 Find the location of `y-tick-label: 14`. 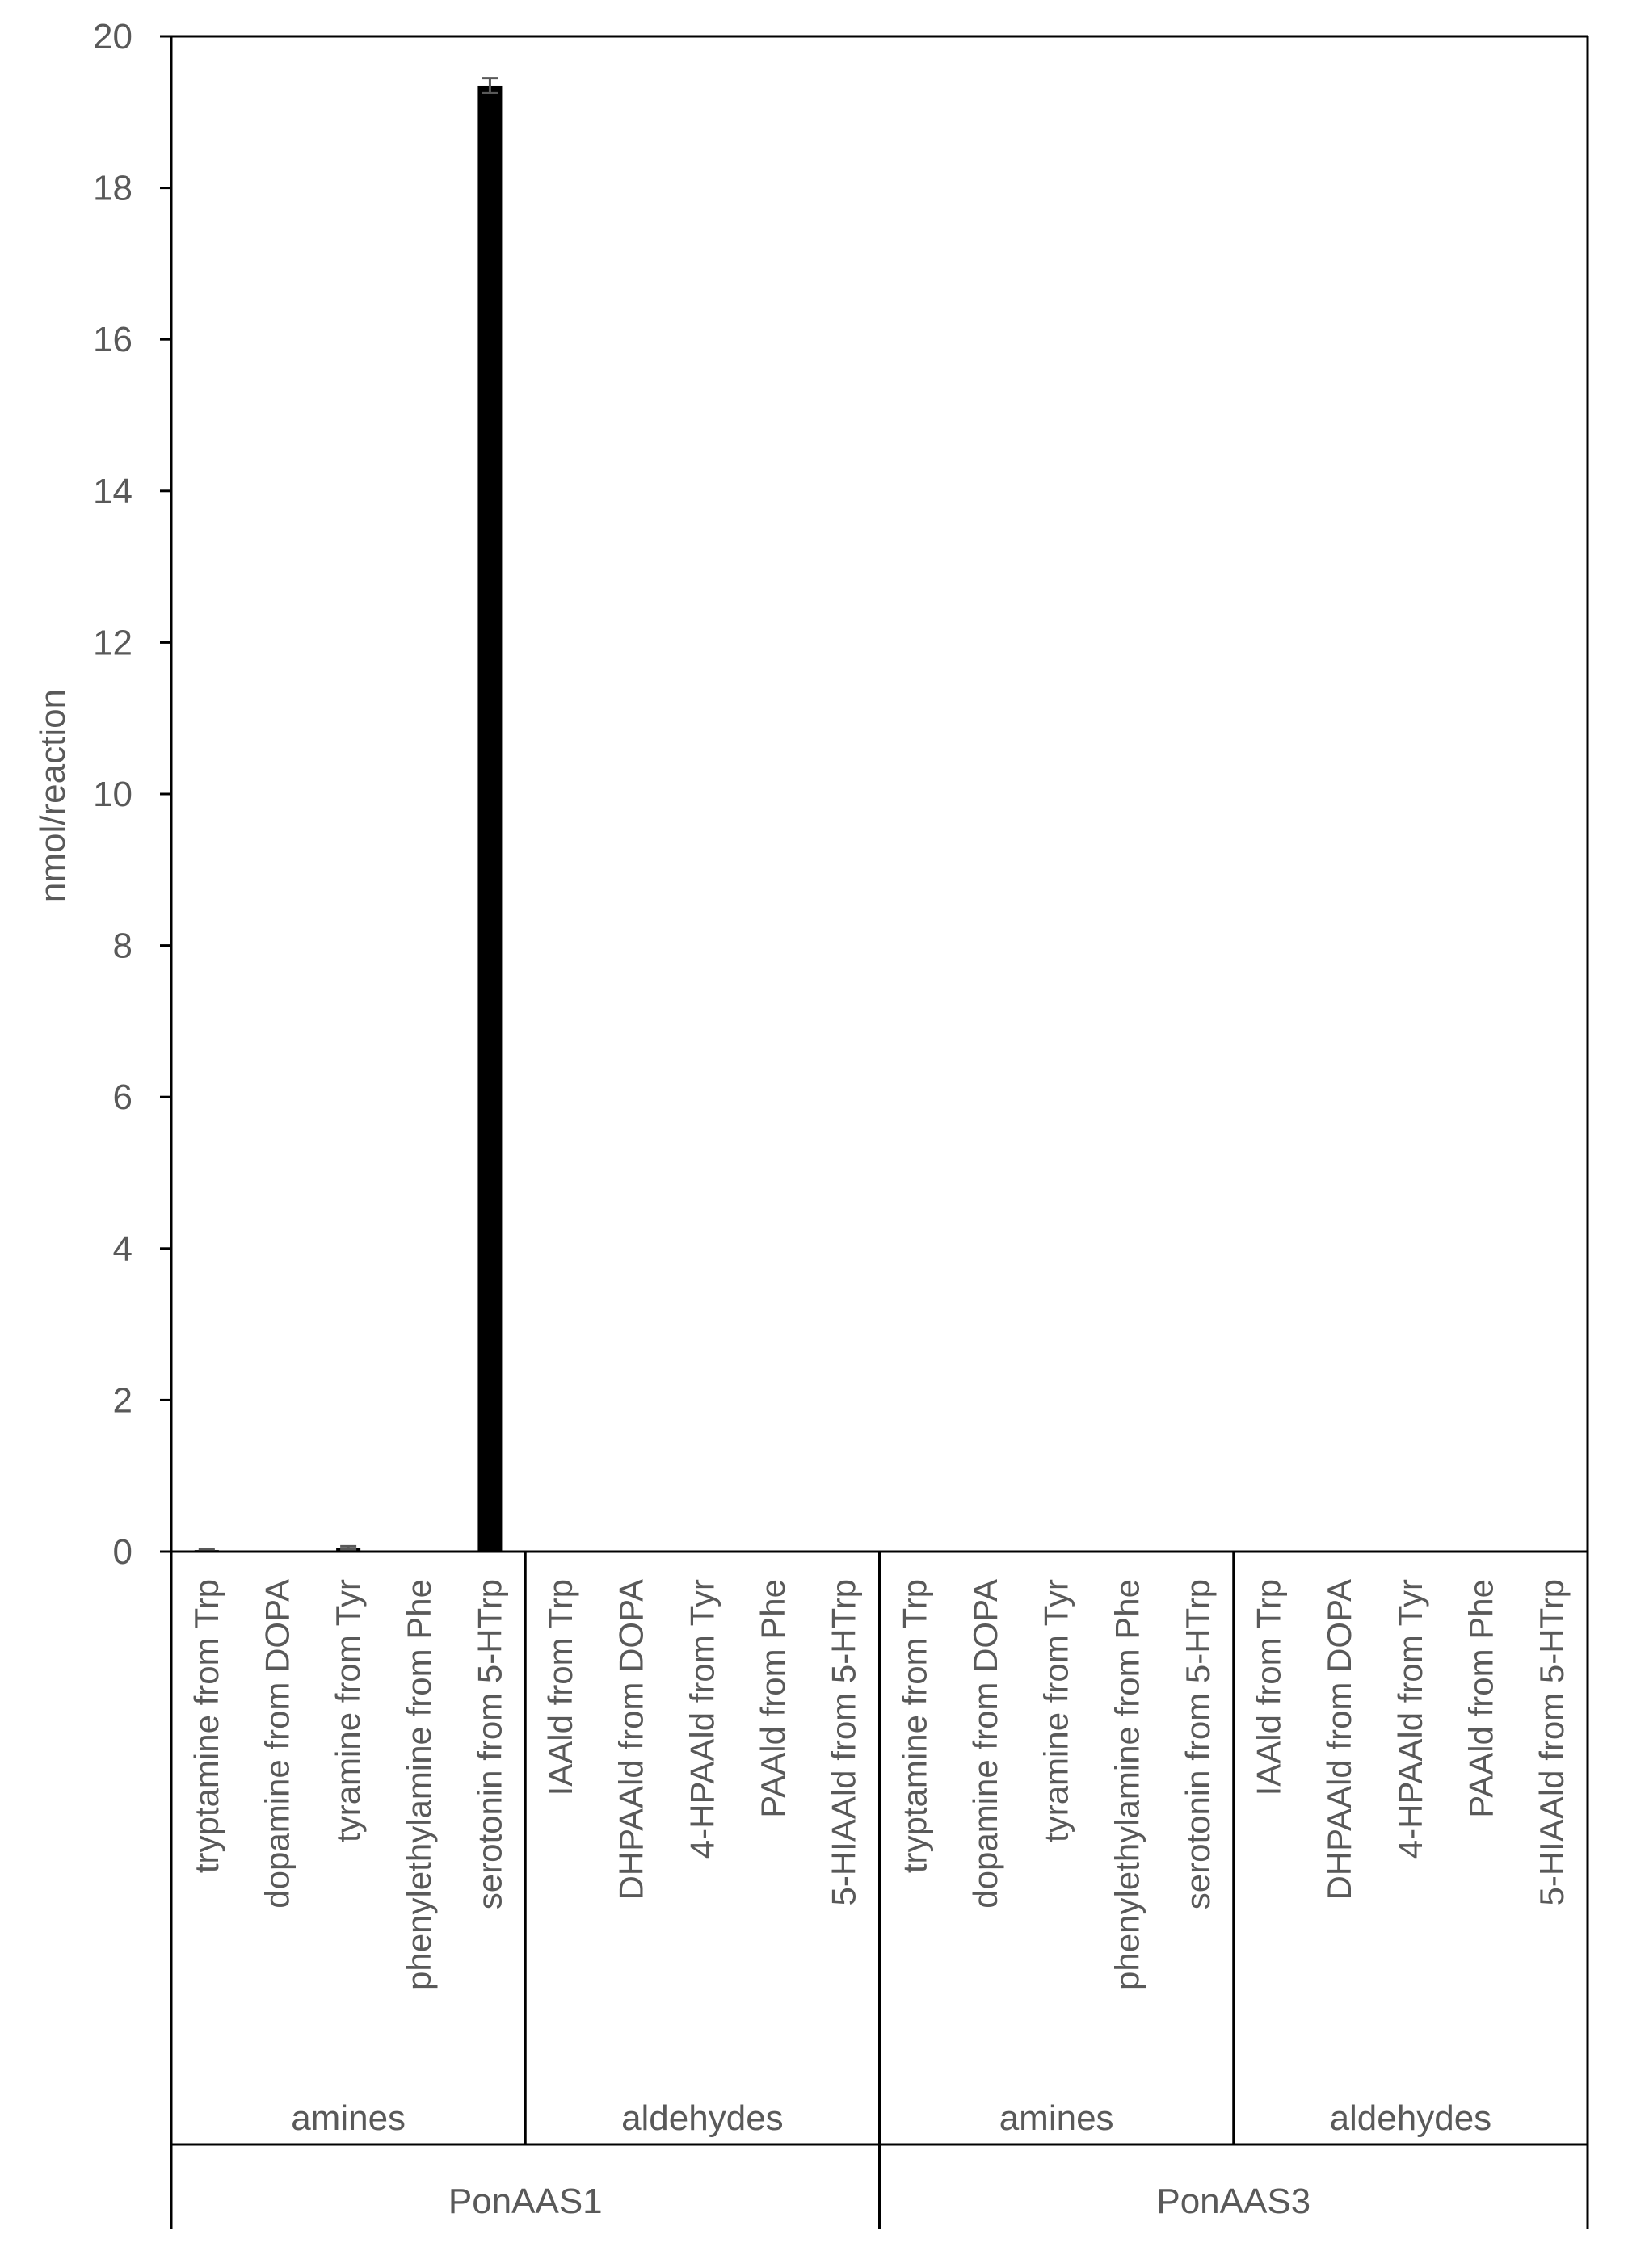

y-tick-label: 14 is located at coordinates (113, 491).